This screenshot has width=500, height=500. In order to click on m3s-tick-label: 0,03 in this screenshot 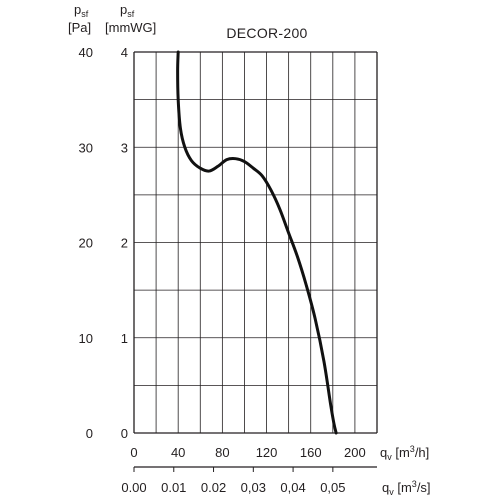, I will do `click(253, 487)`.